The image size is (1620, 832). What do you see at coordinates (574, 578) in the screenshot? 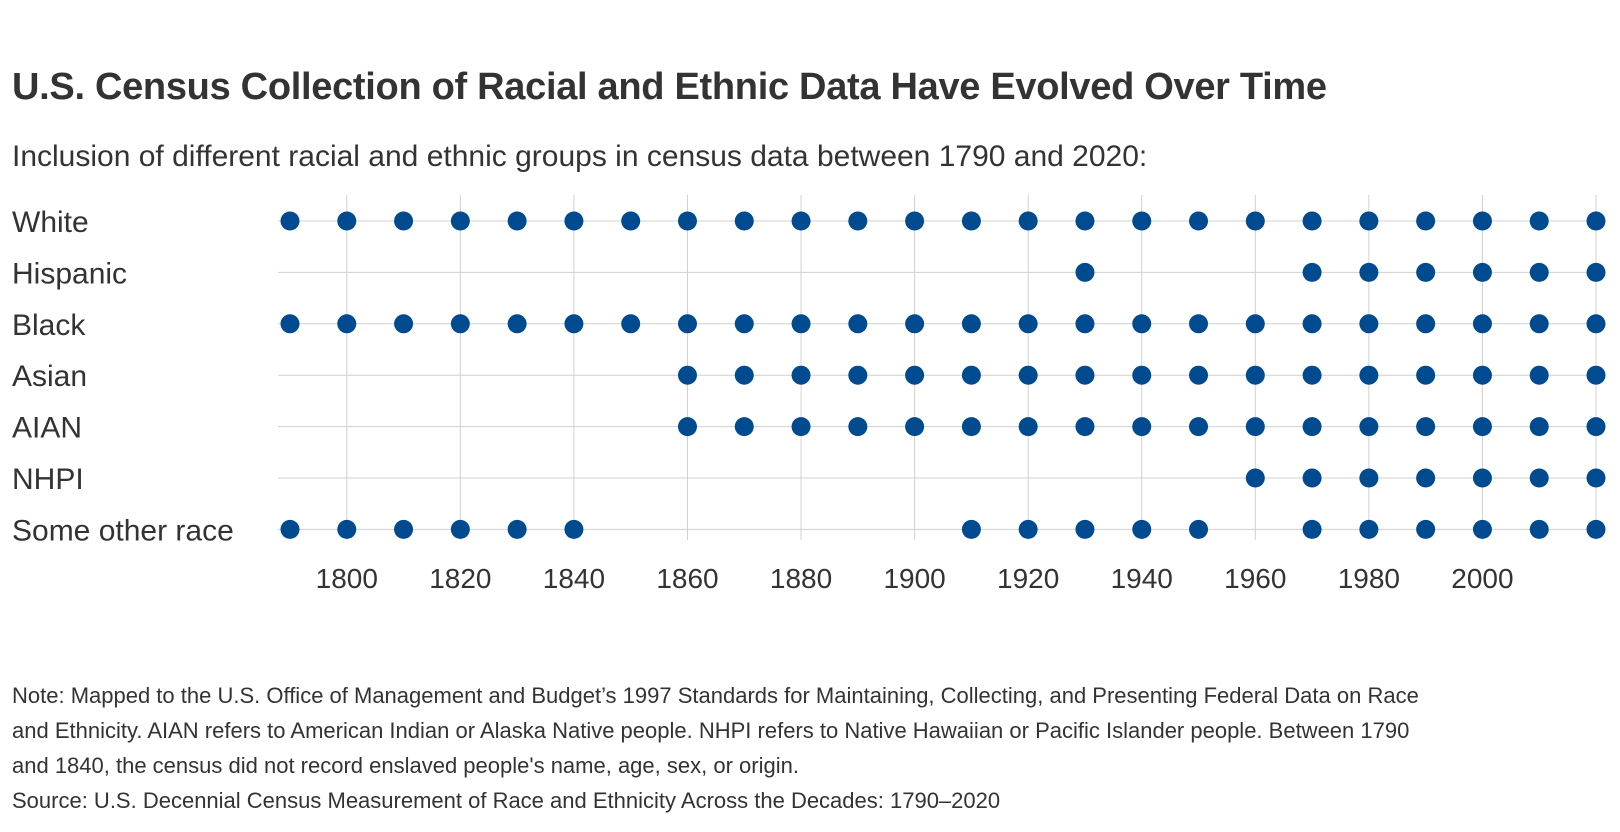
I see `x-tick-label-1840: 1840` at bounding box center [574, 578].